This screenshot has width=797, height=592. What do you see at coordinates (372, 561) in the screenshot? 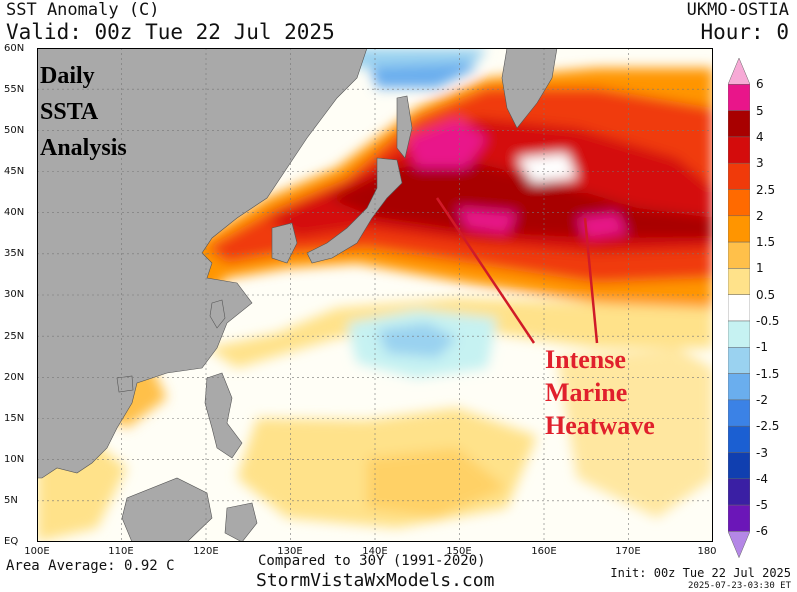
I see `climatology-note: Compared to 30Y (1991-2020)` at bounding box center [372, 561].